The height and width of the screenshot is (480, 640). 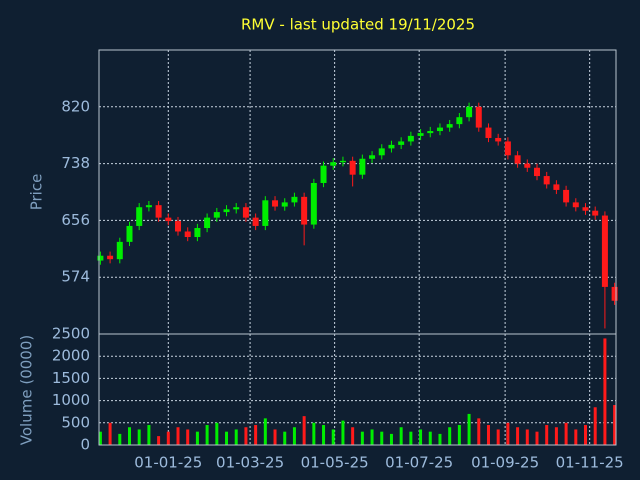 What do you see at coordinates (75, 106) in the screenshot?
I see `y-tick-label: 820` at bounding box center [75, 106].